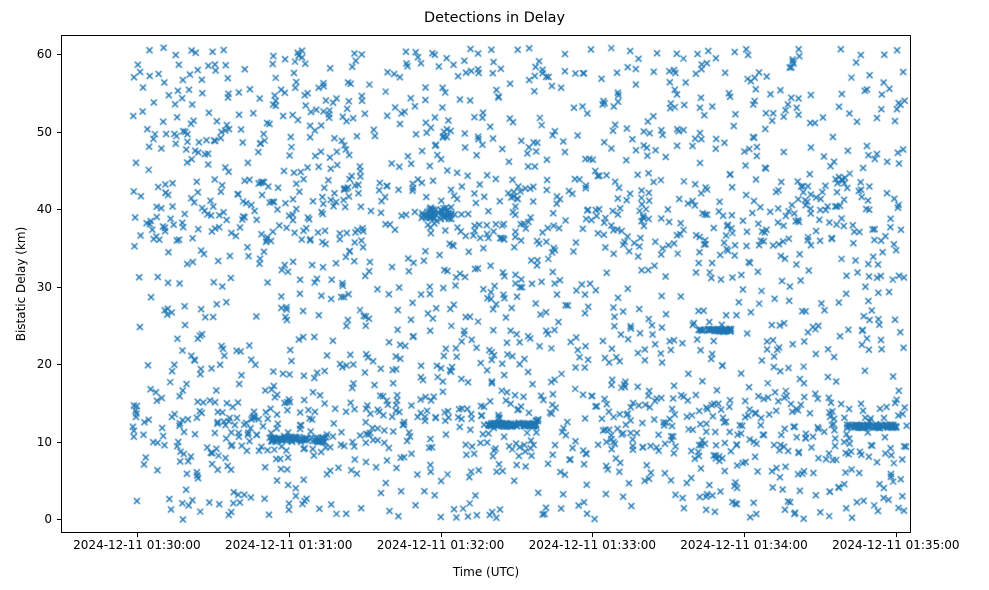 This screenshot has width=989, height=590. Describe the element at coordinates (48, 519) in the screenshot. I see `y-tick-label: 0` at that location.